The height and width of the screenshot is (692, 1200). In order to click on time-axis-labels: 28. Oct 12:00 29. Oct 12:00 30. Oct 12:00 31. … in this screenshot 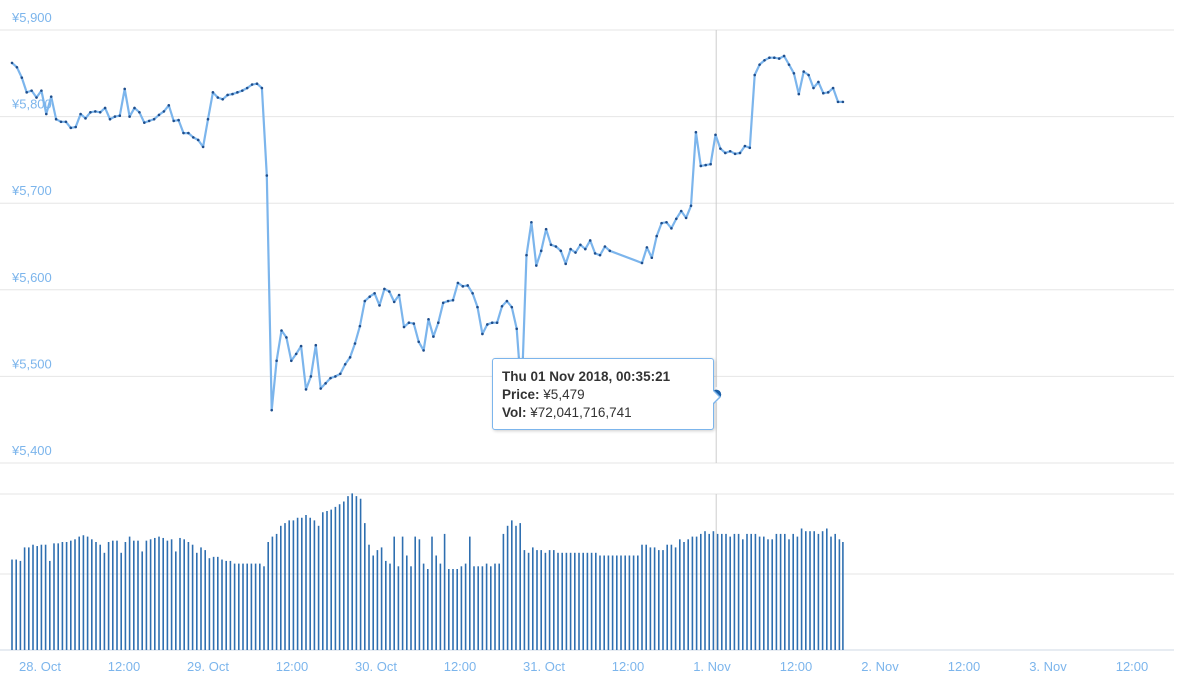, I will do `click(583, 666)`.